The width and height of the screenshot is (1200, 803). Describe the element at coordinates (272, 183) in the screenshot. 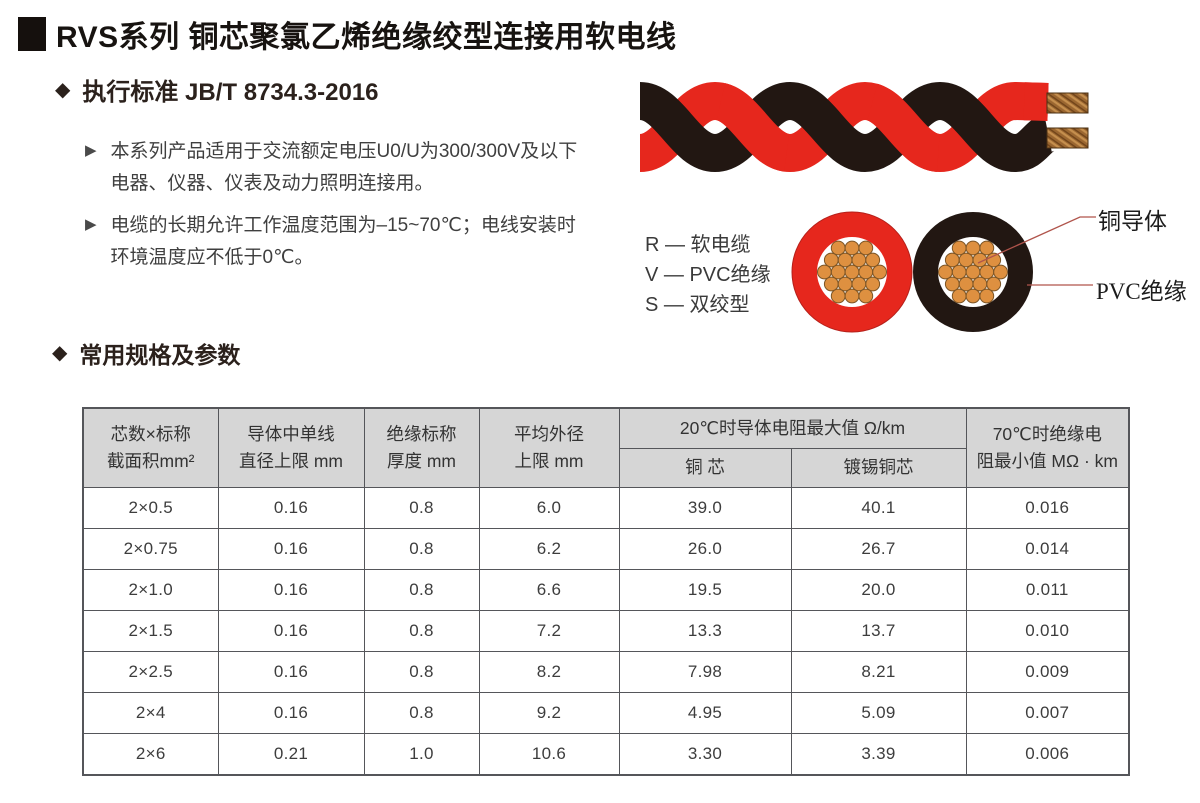

I see `feature-line: 电器、仪器、仪表及动力照明连接用。` at that location.